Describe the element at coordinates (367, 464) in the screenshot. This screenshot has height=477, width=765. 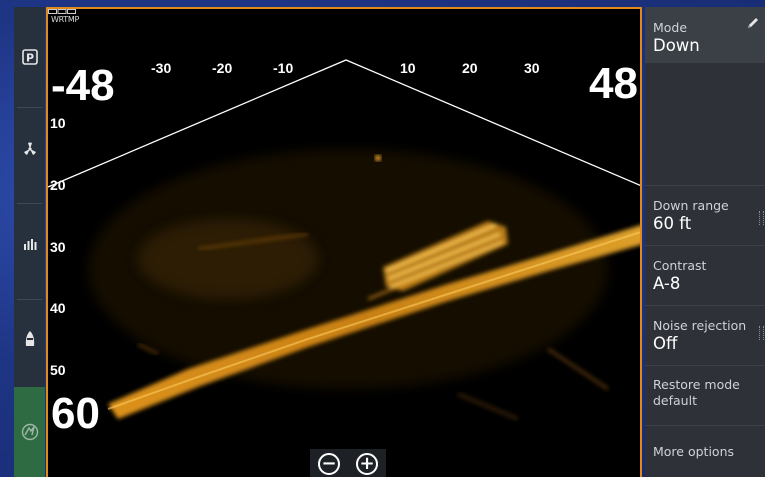
I see `zoom-in-button: +` at that location.